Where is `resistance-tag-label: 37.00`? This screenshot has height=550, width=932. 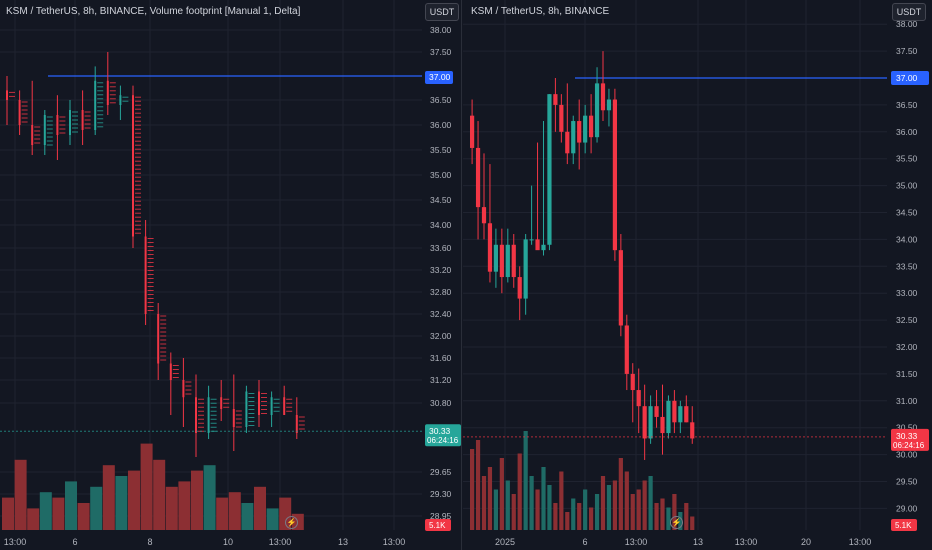 resistance-tag-label: 37.00 is located at coordinates (440, 77).